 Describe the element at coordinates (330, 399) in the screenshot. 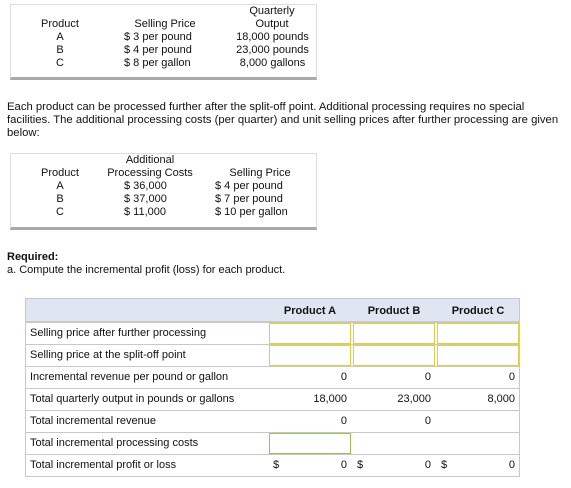

I see `answer-value: 18,000` at that location.